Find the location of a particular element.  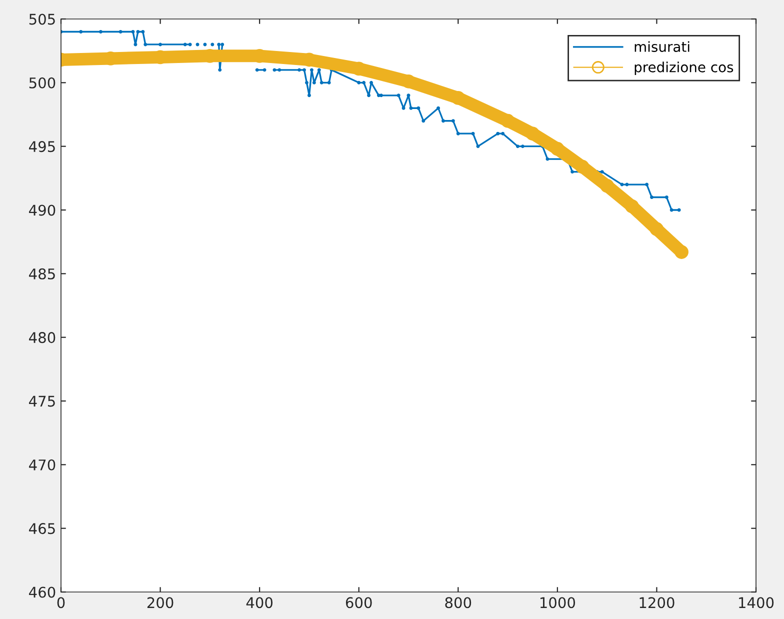

x-tick-label: 1200 is located at coordinates (657, 602).